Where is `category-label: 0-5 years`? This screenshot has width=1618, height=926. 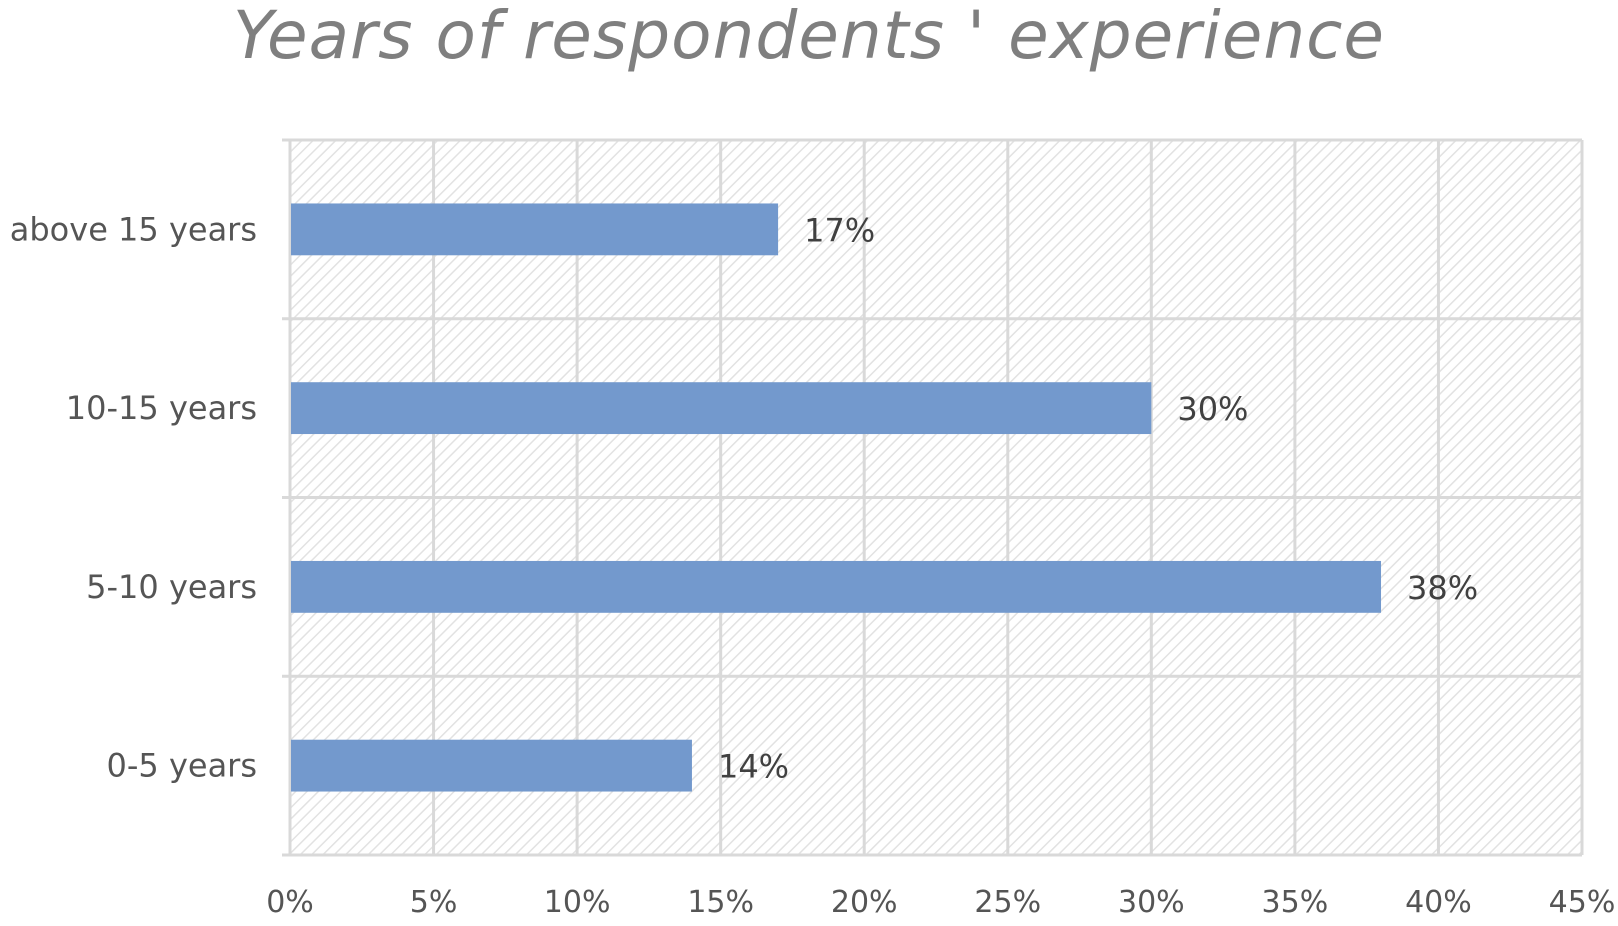
category-label: 0-5 years is located at coordinates (182, 766).